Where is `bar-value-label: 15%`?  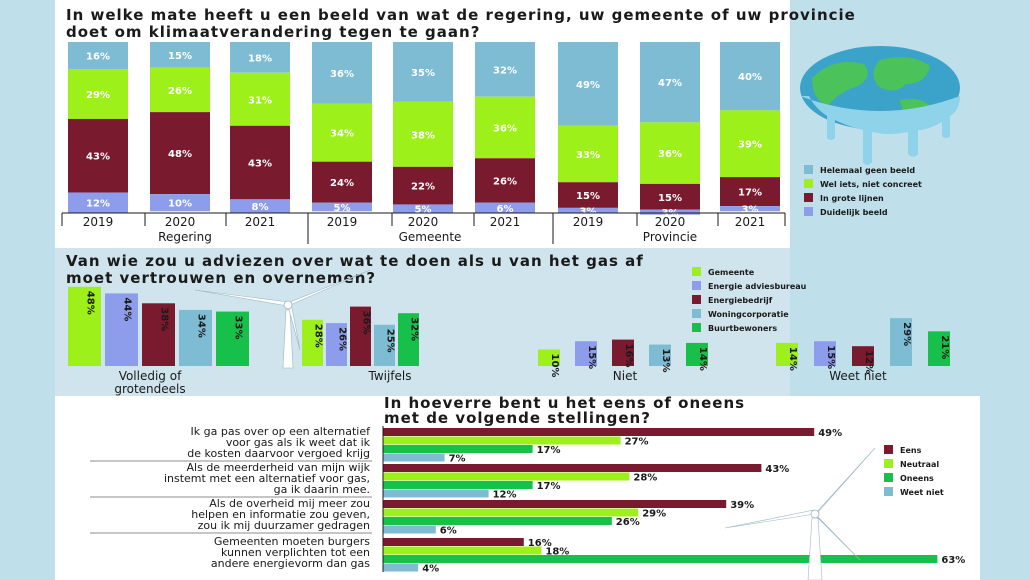
bar-value-label: 15% is located at coordinates (670, 198).